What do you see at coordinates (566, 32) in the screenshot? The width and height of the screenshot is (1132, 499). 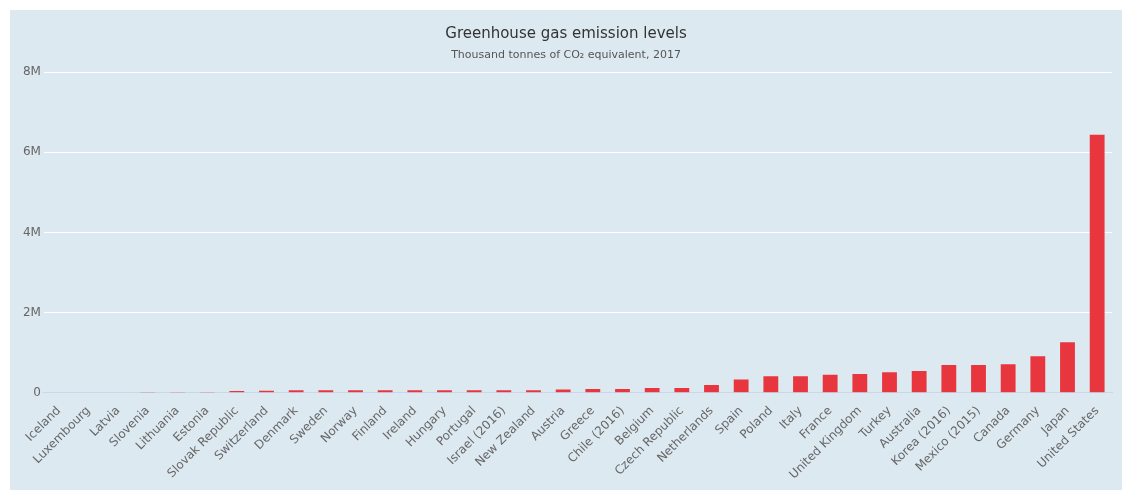 I see `chart-title: Greenhouse gas emission levels` at bounding box center [566, 32].